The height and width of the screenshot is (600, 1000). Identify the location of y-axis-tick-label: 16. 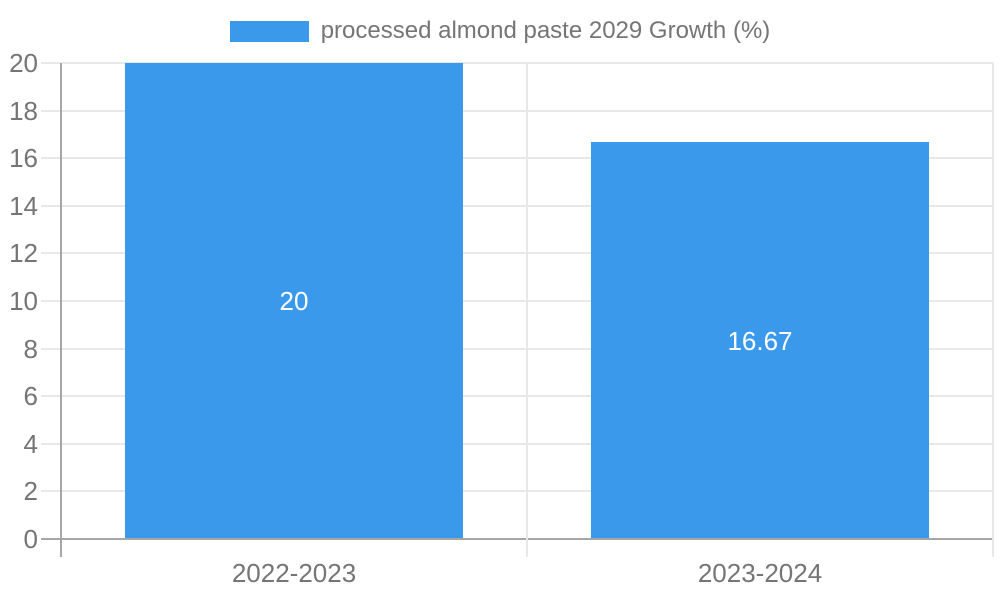
(23, 158).